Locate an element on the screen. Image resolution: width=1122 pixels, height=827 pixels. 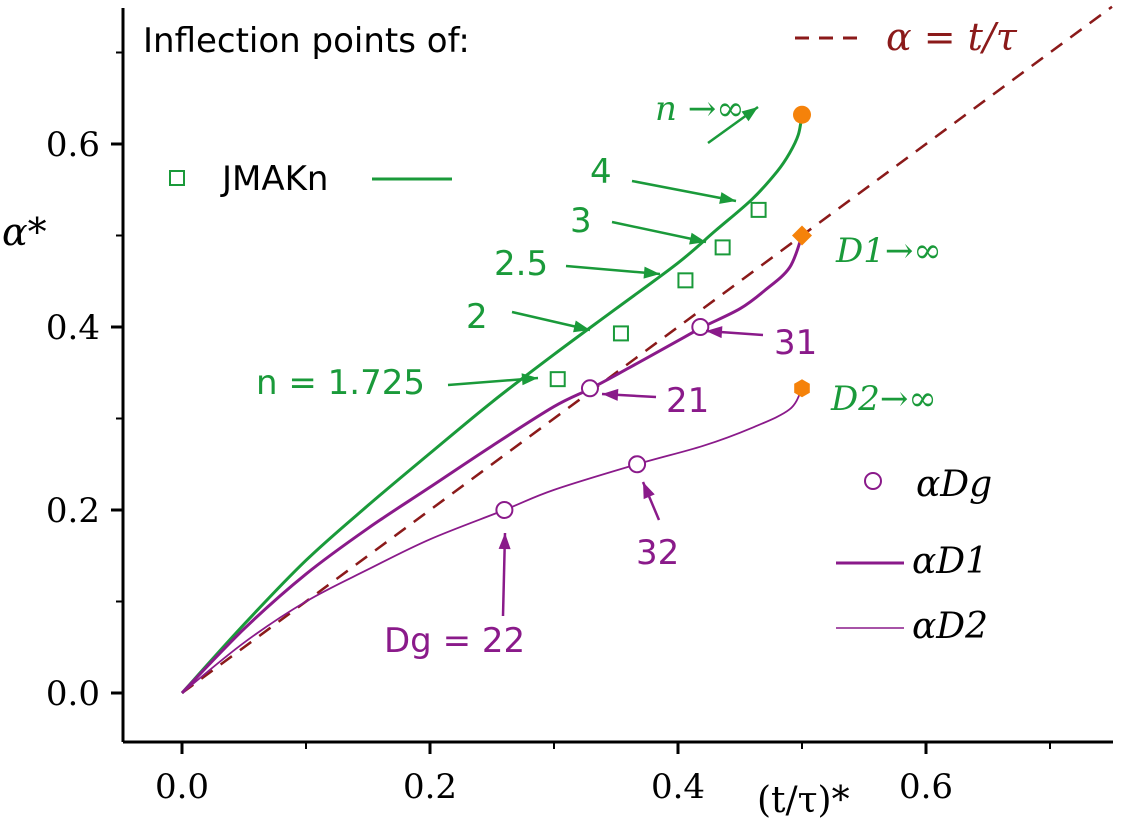
y-tick-label-3: 0.6 is located at coordinates (73, 145).